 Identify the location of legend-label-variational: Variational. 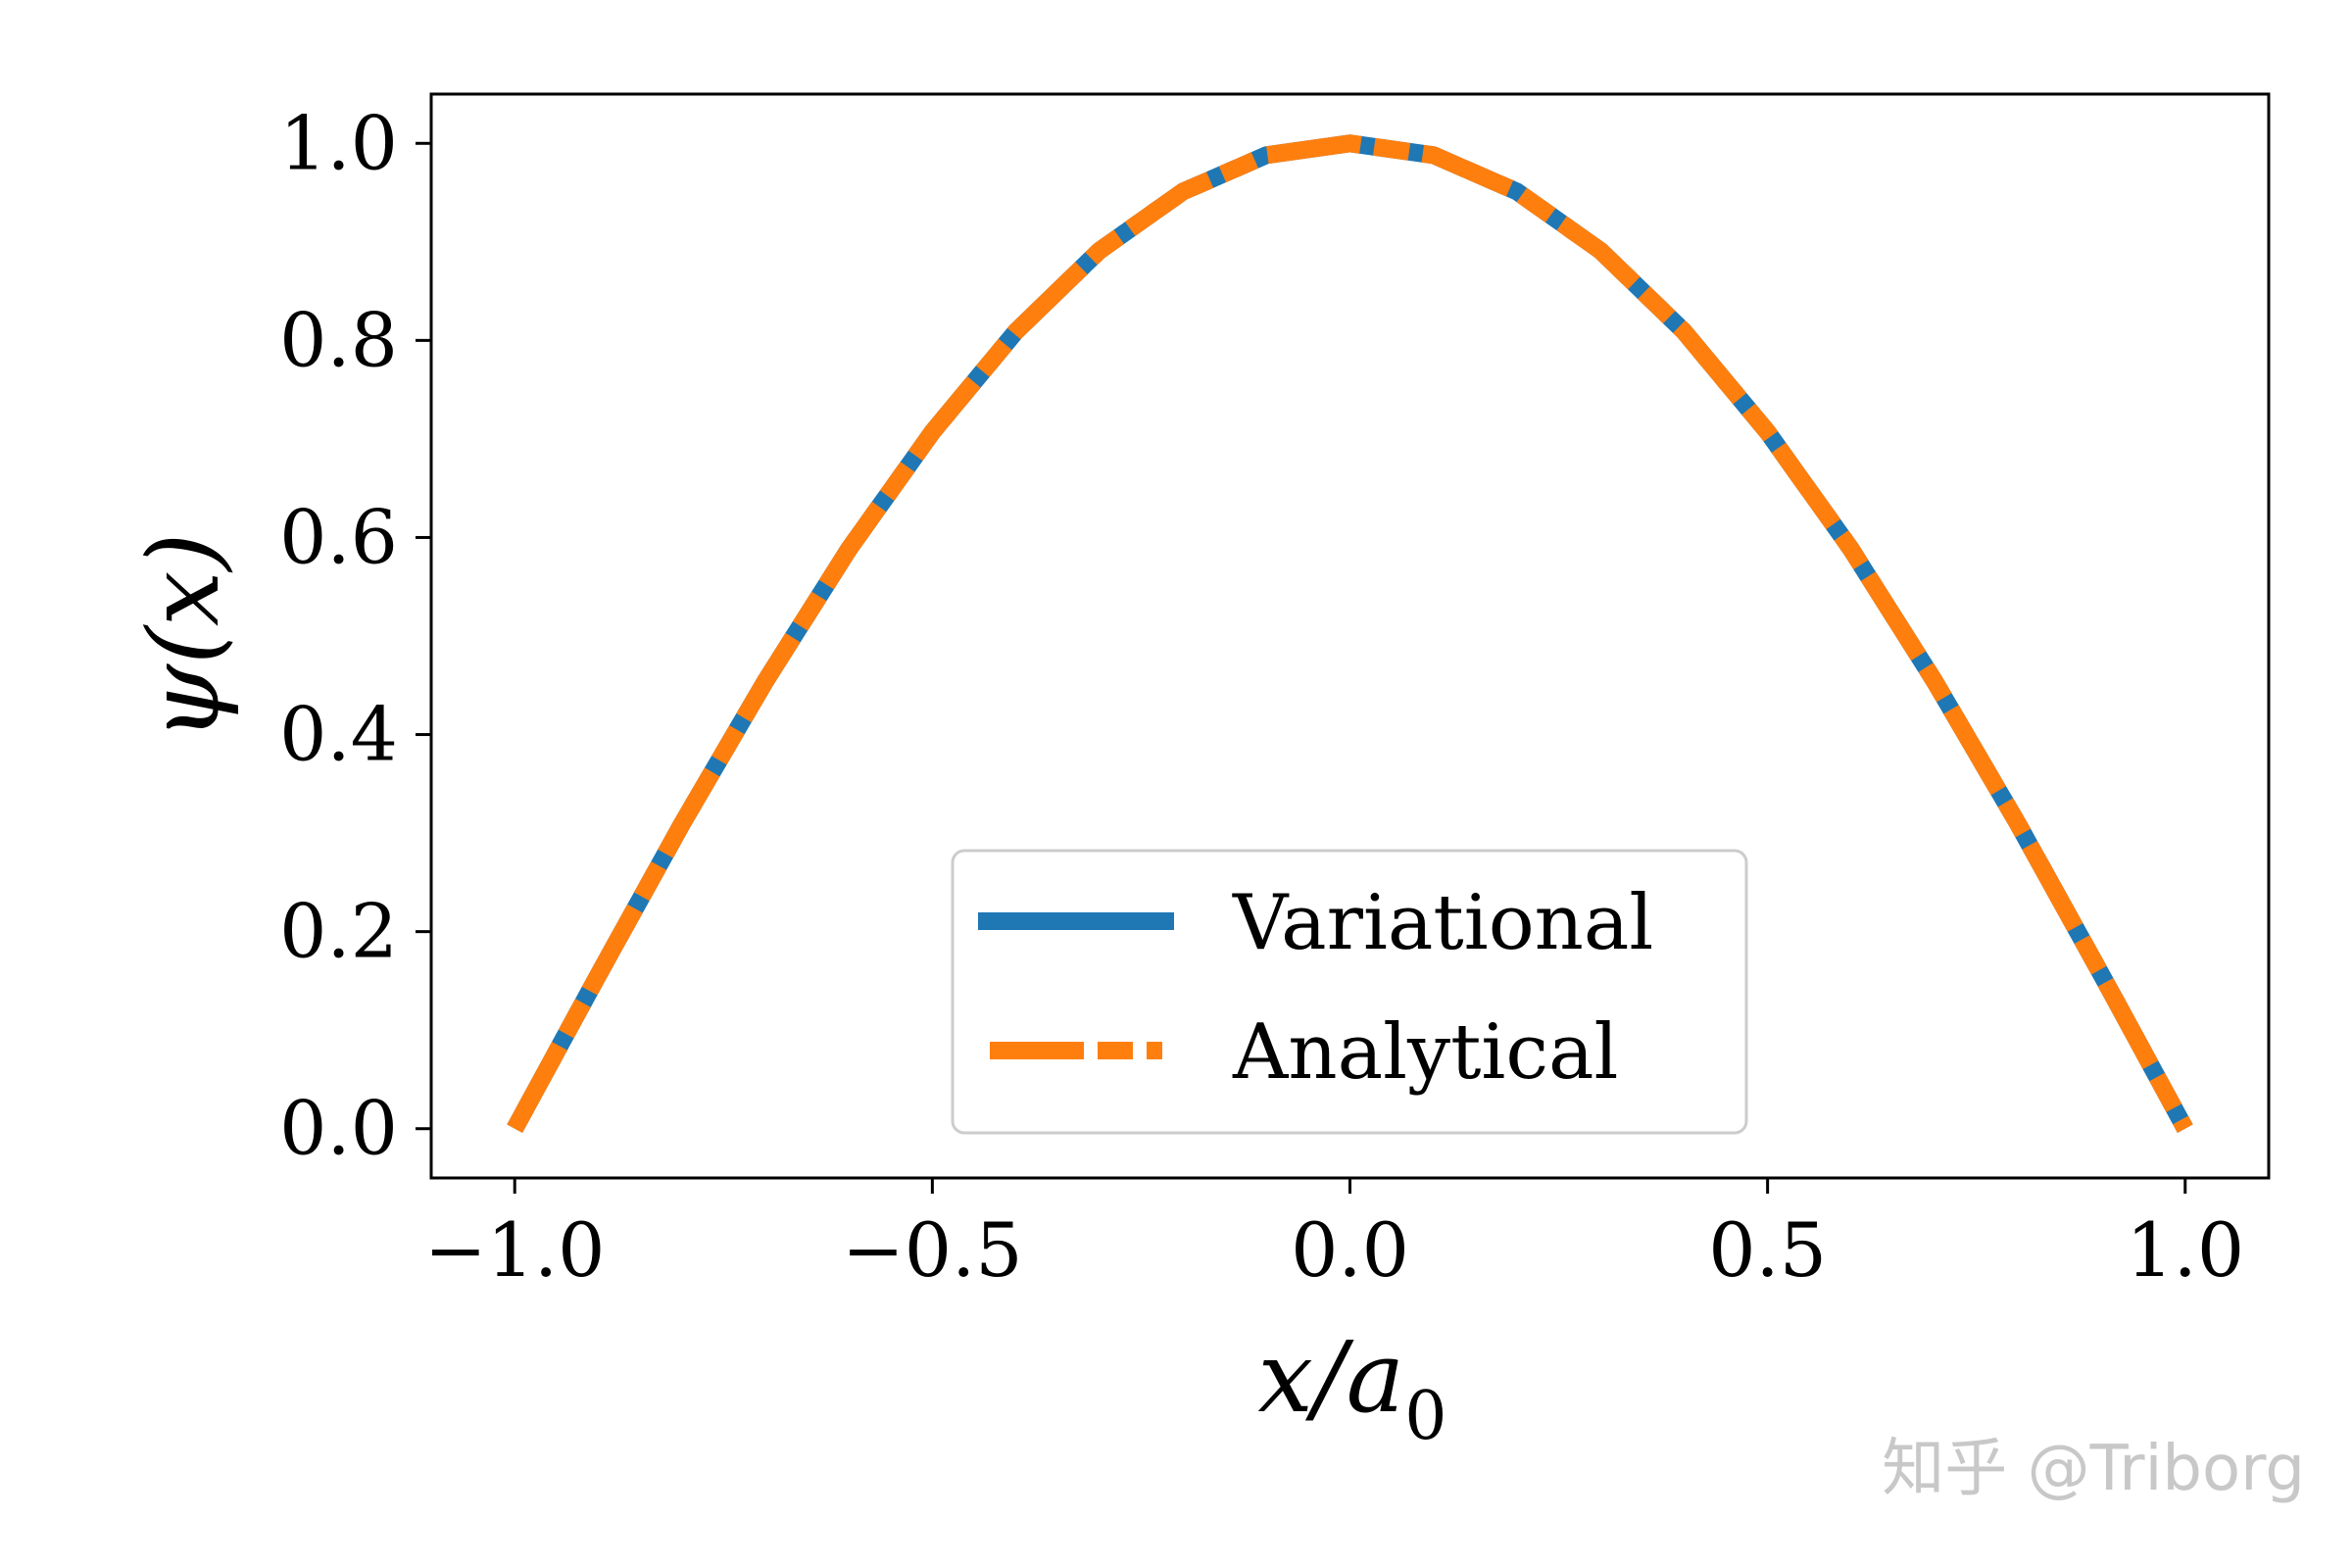
(1442, 923).